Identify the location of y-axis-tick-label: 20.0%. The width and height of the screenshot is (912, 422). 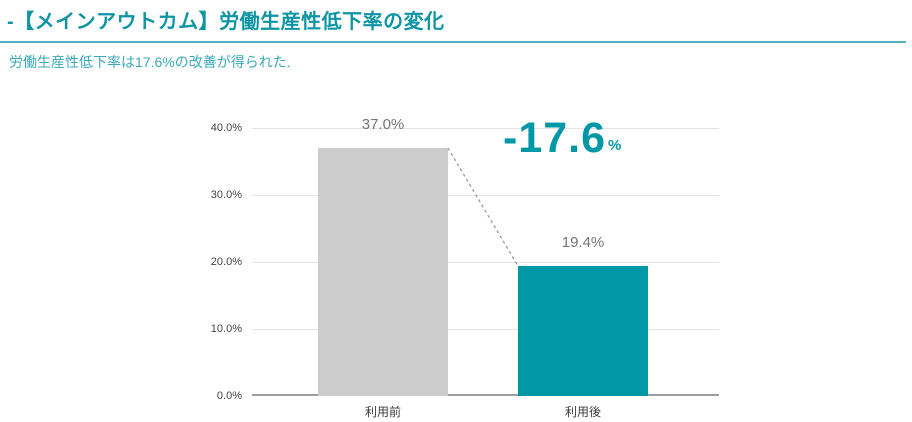
(226, 262).